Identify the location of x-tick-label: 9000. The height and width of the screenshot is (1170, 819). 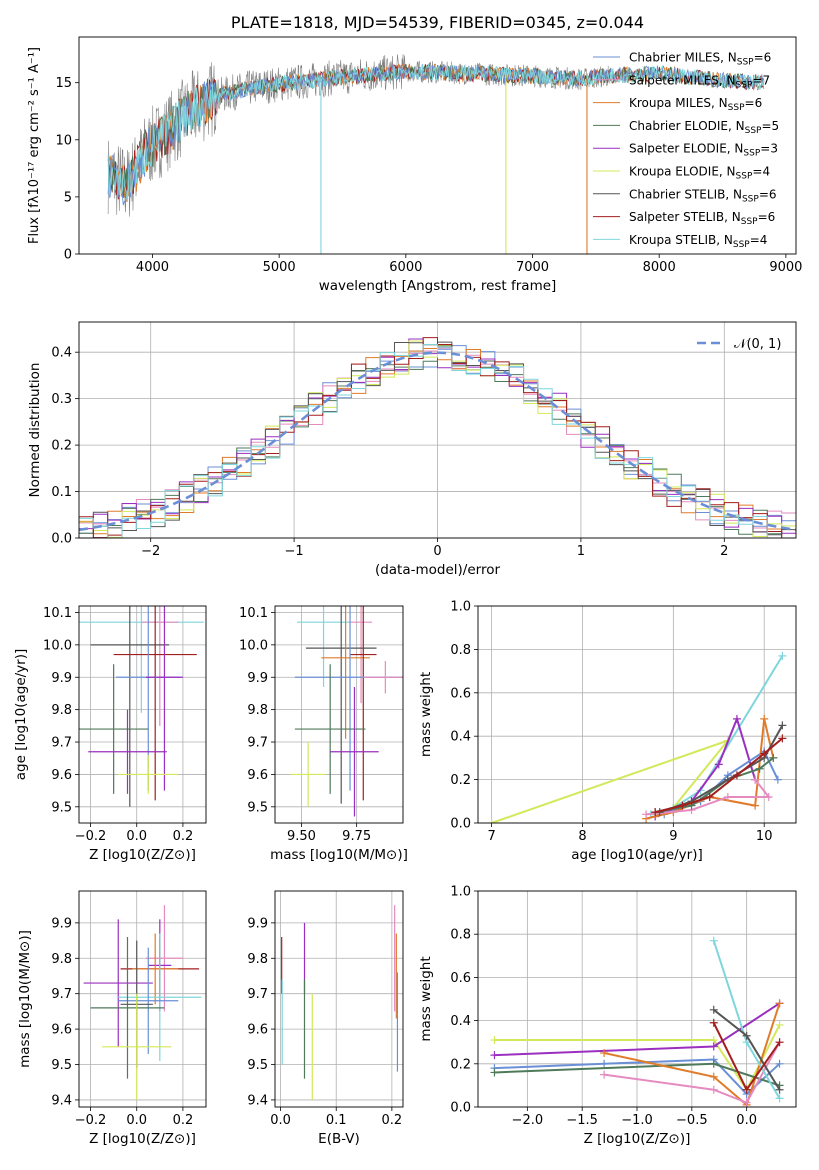
(785, 267).